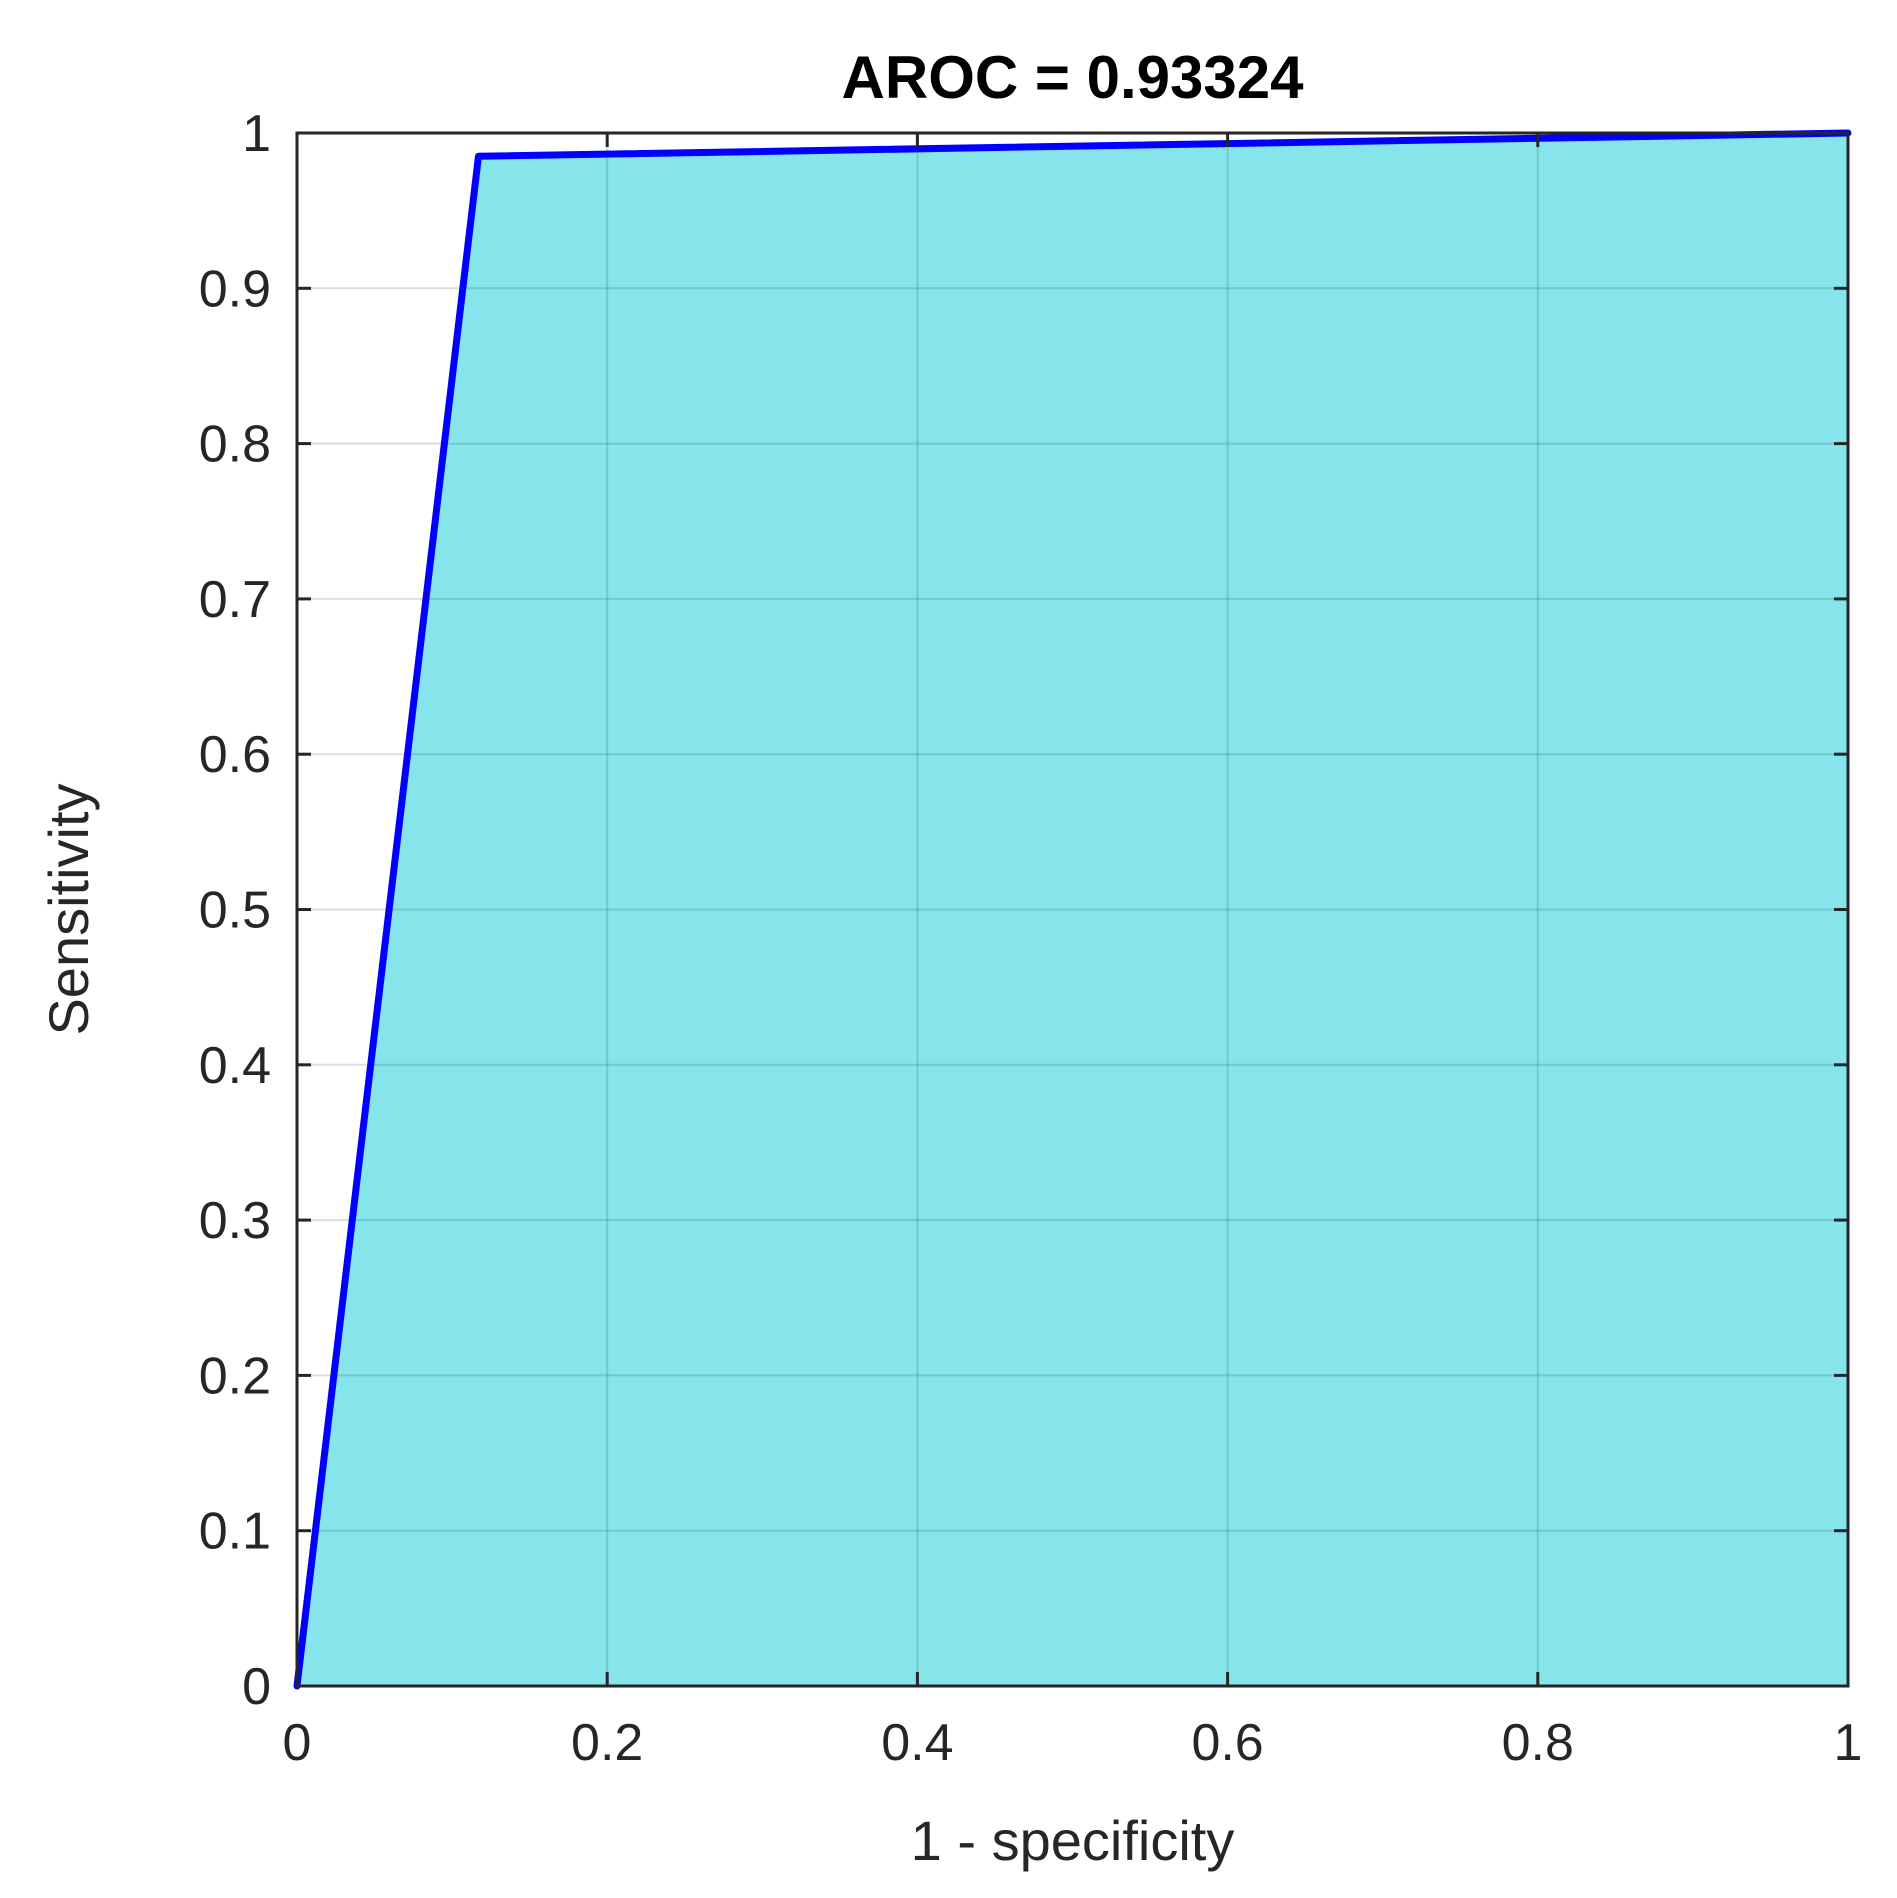 This screenshot has width=1897, height=1898. What do you see at coordinates (235, 755) in the screenshot?
I see `y-tick-label: 0.6` at bounding box center [235, 755].